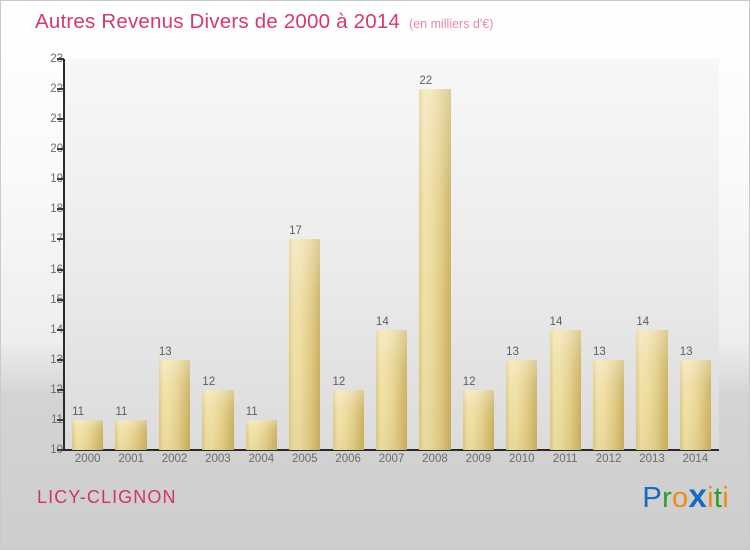 The height and width of the screenshot is (550, 750). I want to click on bar: 17, so click(305, 337).